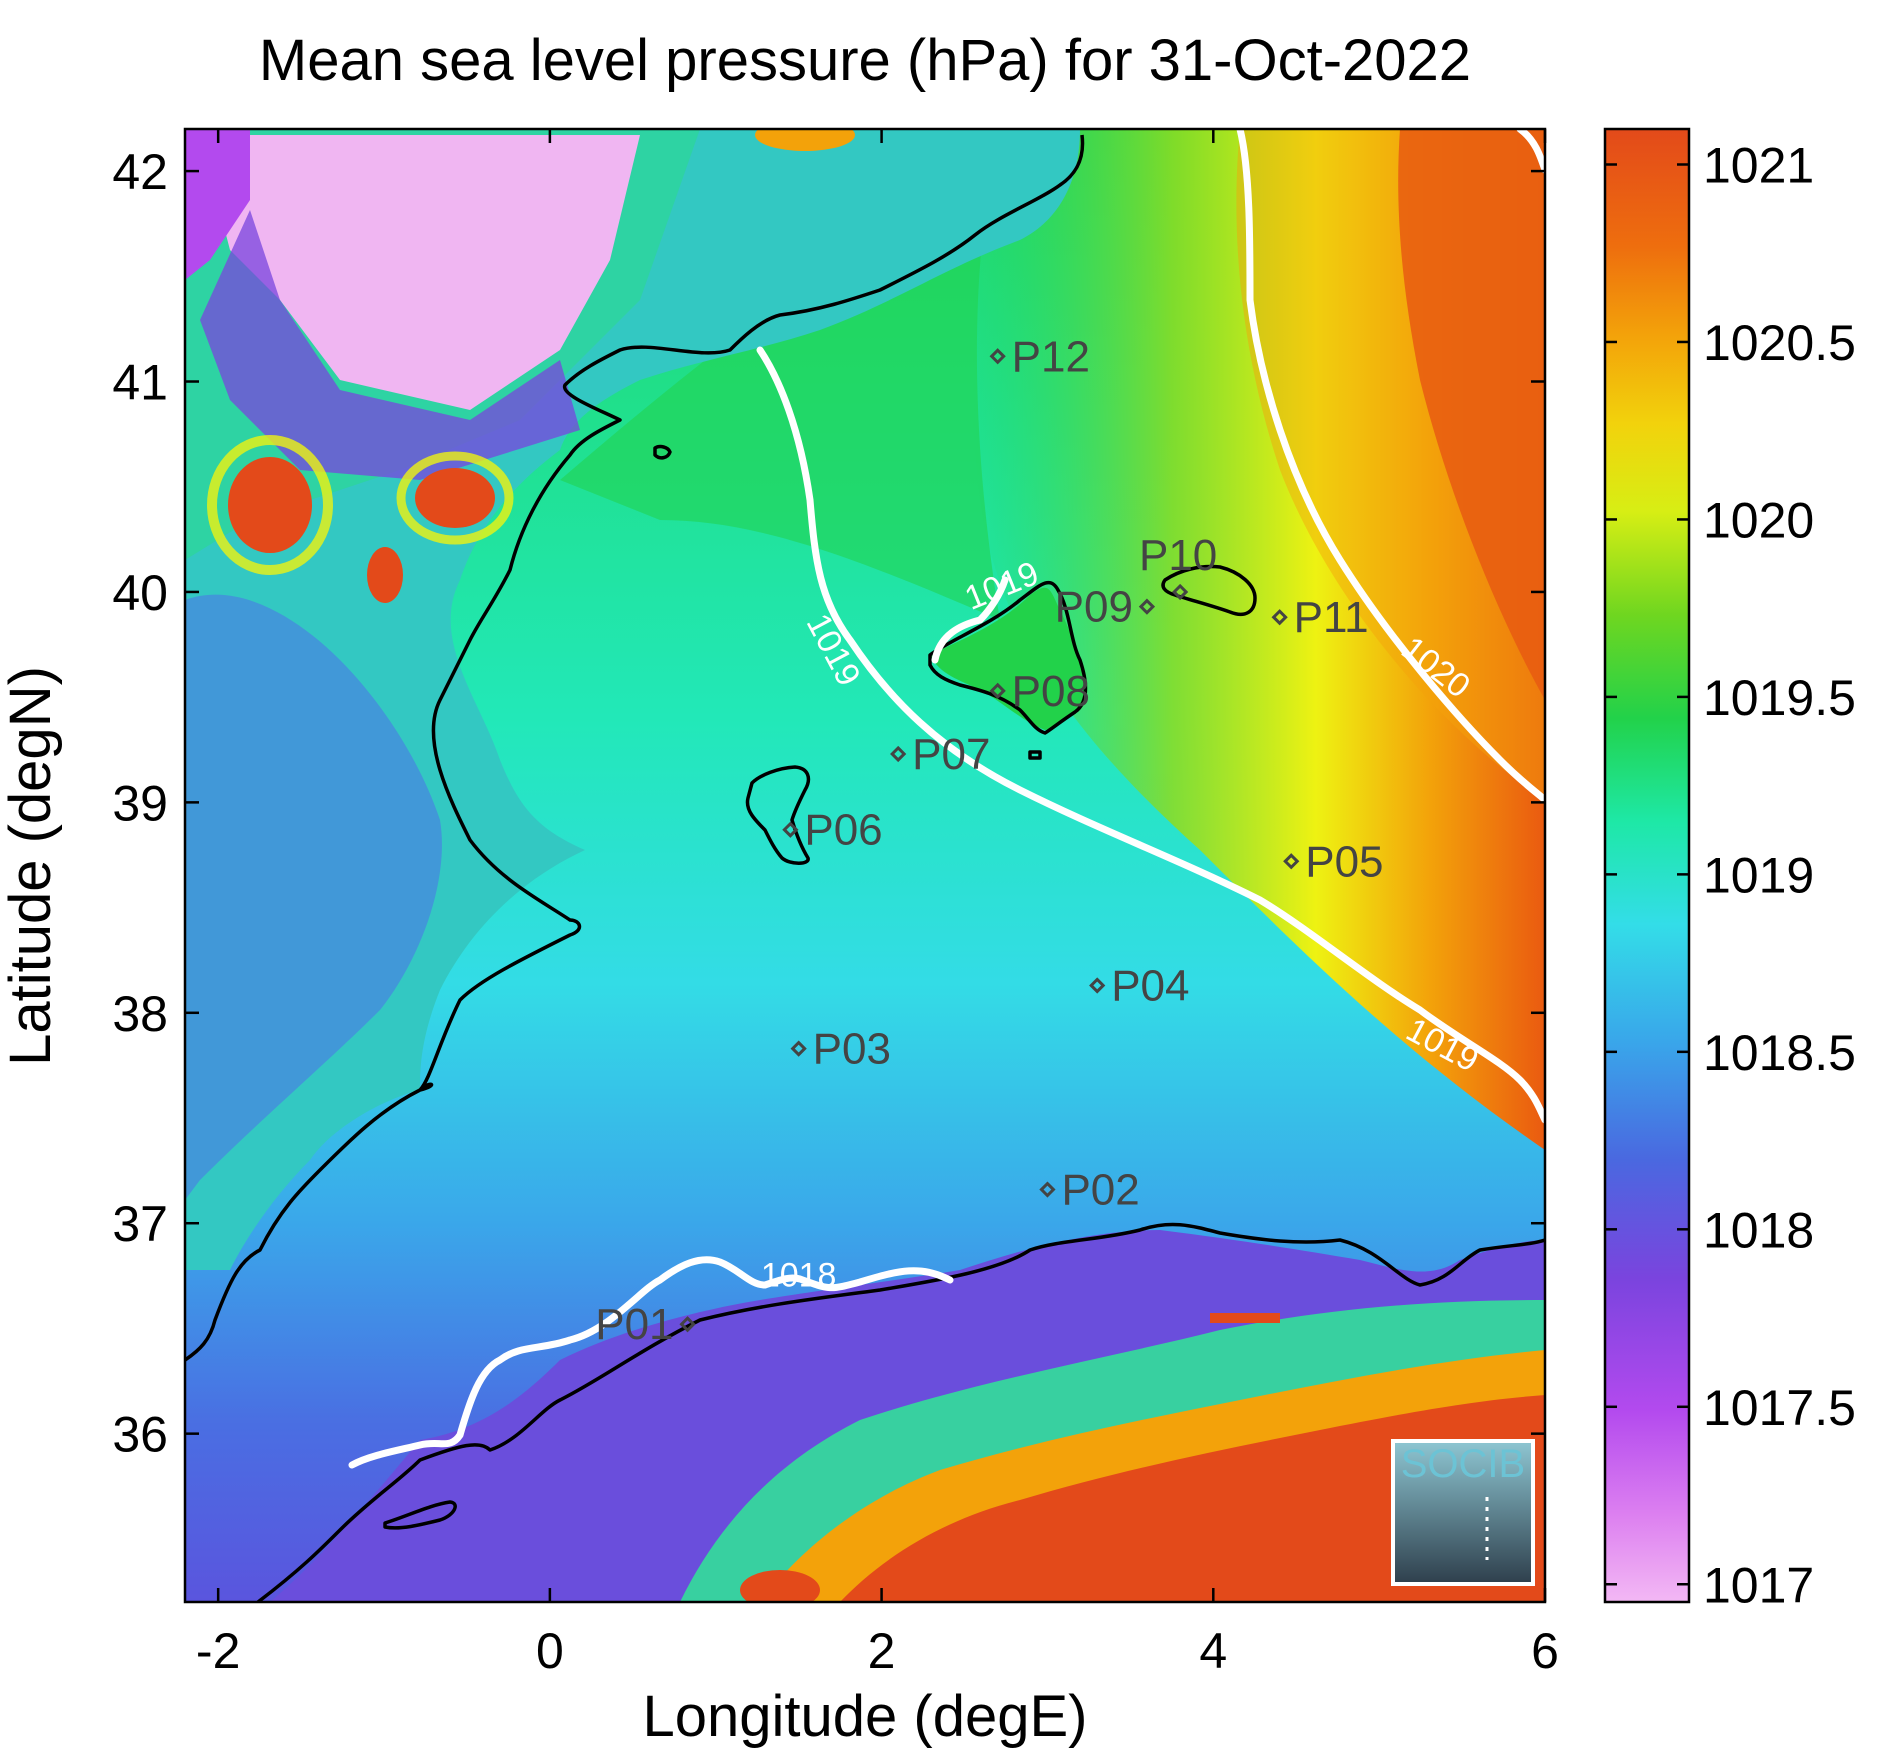 The height and width of the screenshot is (1758, 1904). Describe the element at coordinates (1758, 165) in the screenshot. I see `colorbar-tick-label: 1021` at that location.